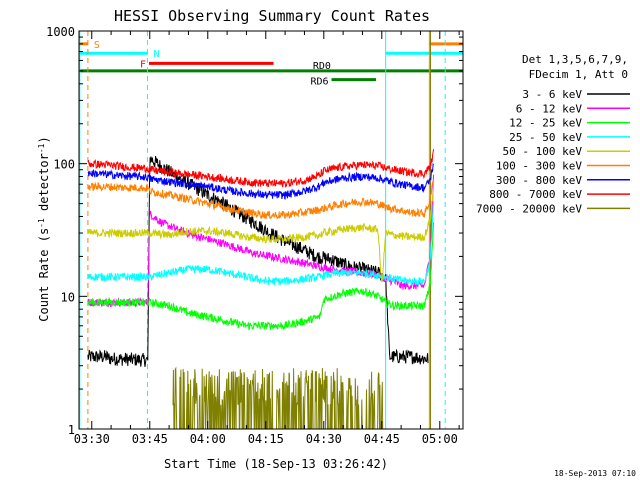 The height and width of the screenshot is (480, 640). Describe the element at coordinates (319, 82) in the screenshot. I see `flag-label-rd6: RD6` at that location.